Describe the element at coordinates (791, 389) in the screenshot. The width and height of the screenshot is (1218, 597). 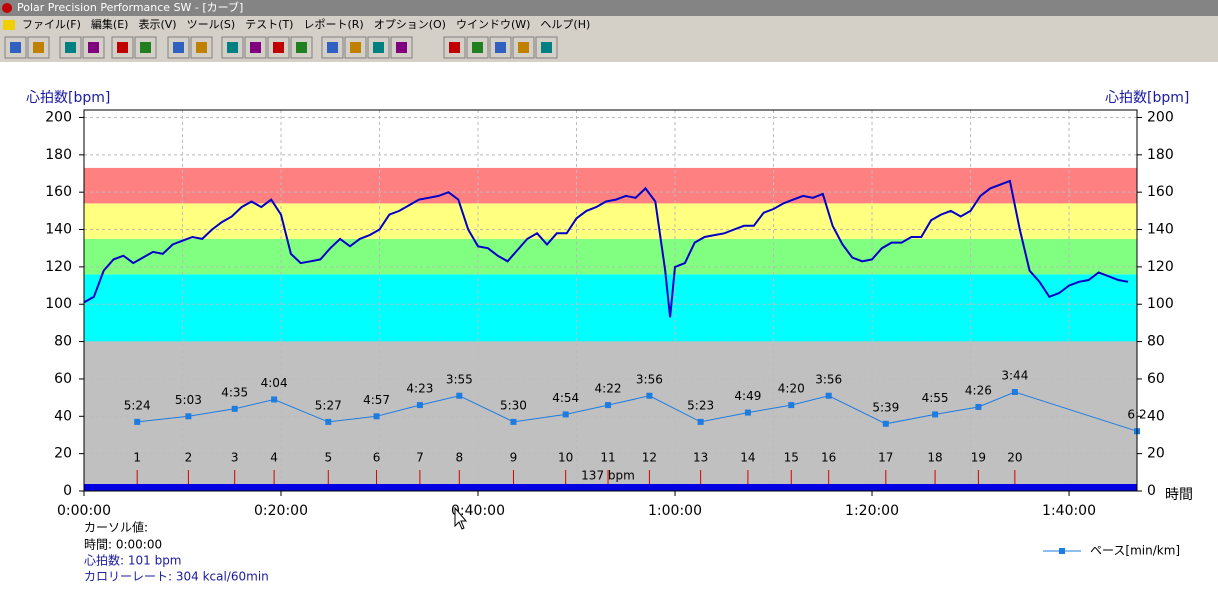
I see `data-label: 4:20` at that location.